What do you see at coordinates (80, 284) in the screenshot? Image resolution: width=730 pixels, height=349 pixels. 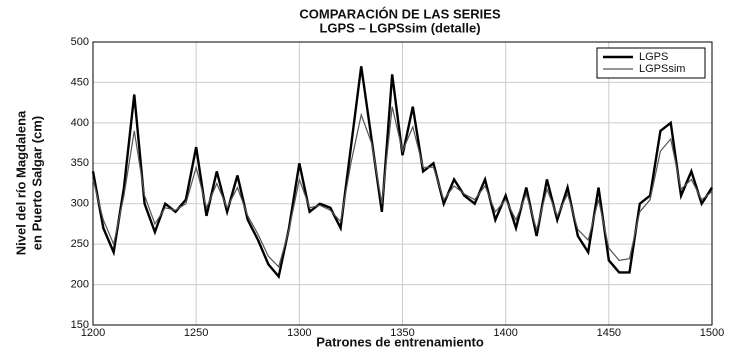 I see `y-tick-label: 200` at bounding box center [80, 284].